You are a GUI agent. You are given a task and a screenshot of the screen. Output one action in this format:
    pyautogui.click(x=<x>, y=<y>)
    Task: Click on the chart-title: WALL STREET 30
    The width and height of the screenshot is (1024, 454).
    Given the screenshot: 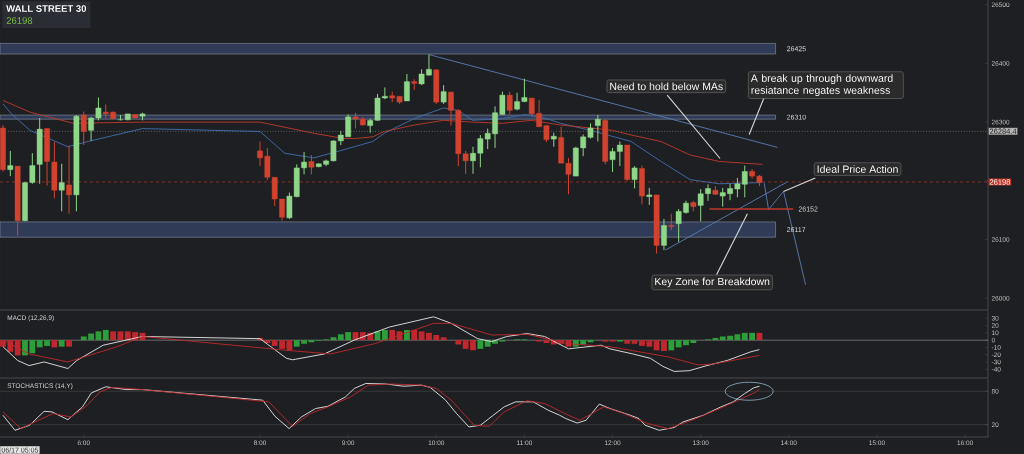 What is the action you would take?
    pyautogui.click(x=46, y=8)
    